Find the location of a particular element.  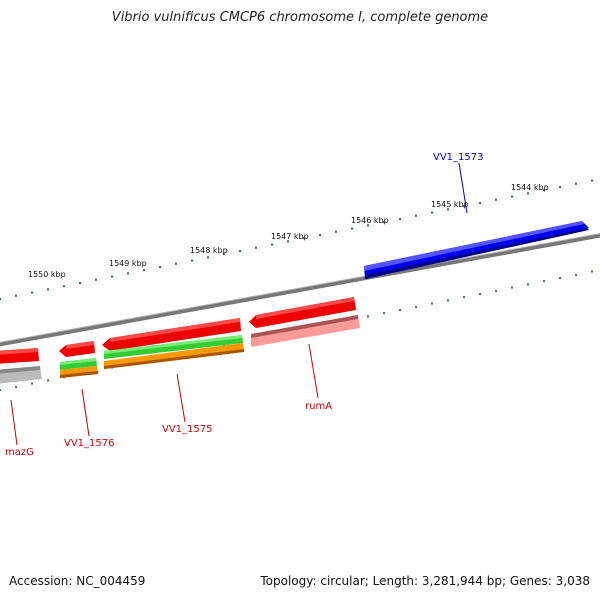

callout-line-mazG is located at coordinates (14, 422).